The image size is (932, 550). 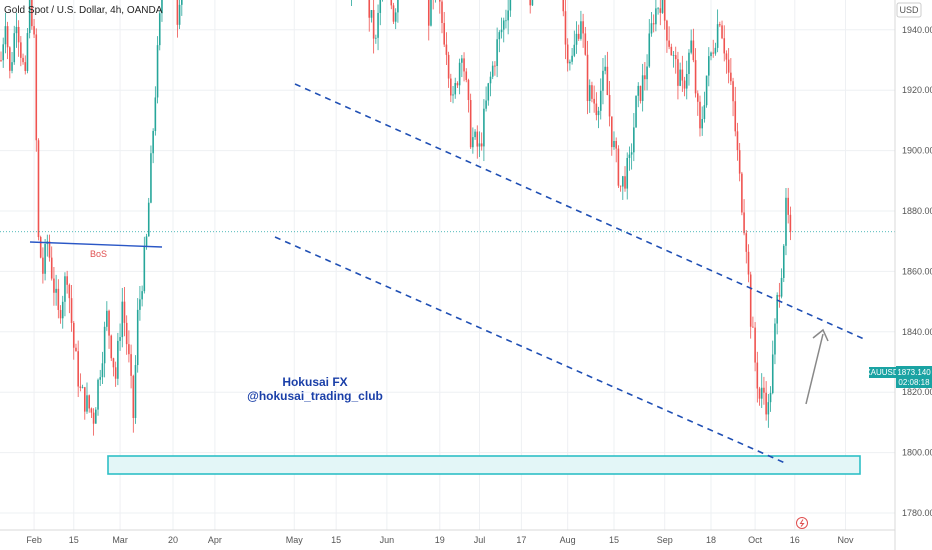 What do you see at coordinates (215, 540) in the screenshot?
I see `time-tick-label: Apr` at bounding box center [215, 540].